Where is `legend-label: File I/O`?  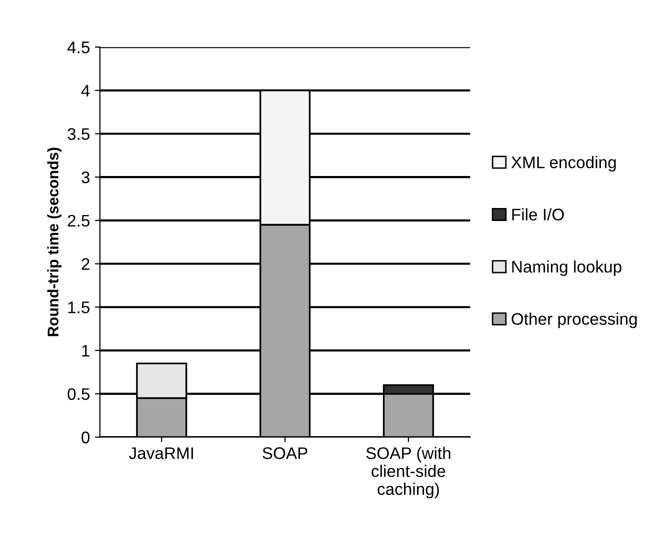
legend-label: File I/O is located at coordinates (538, 214).